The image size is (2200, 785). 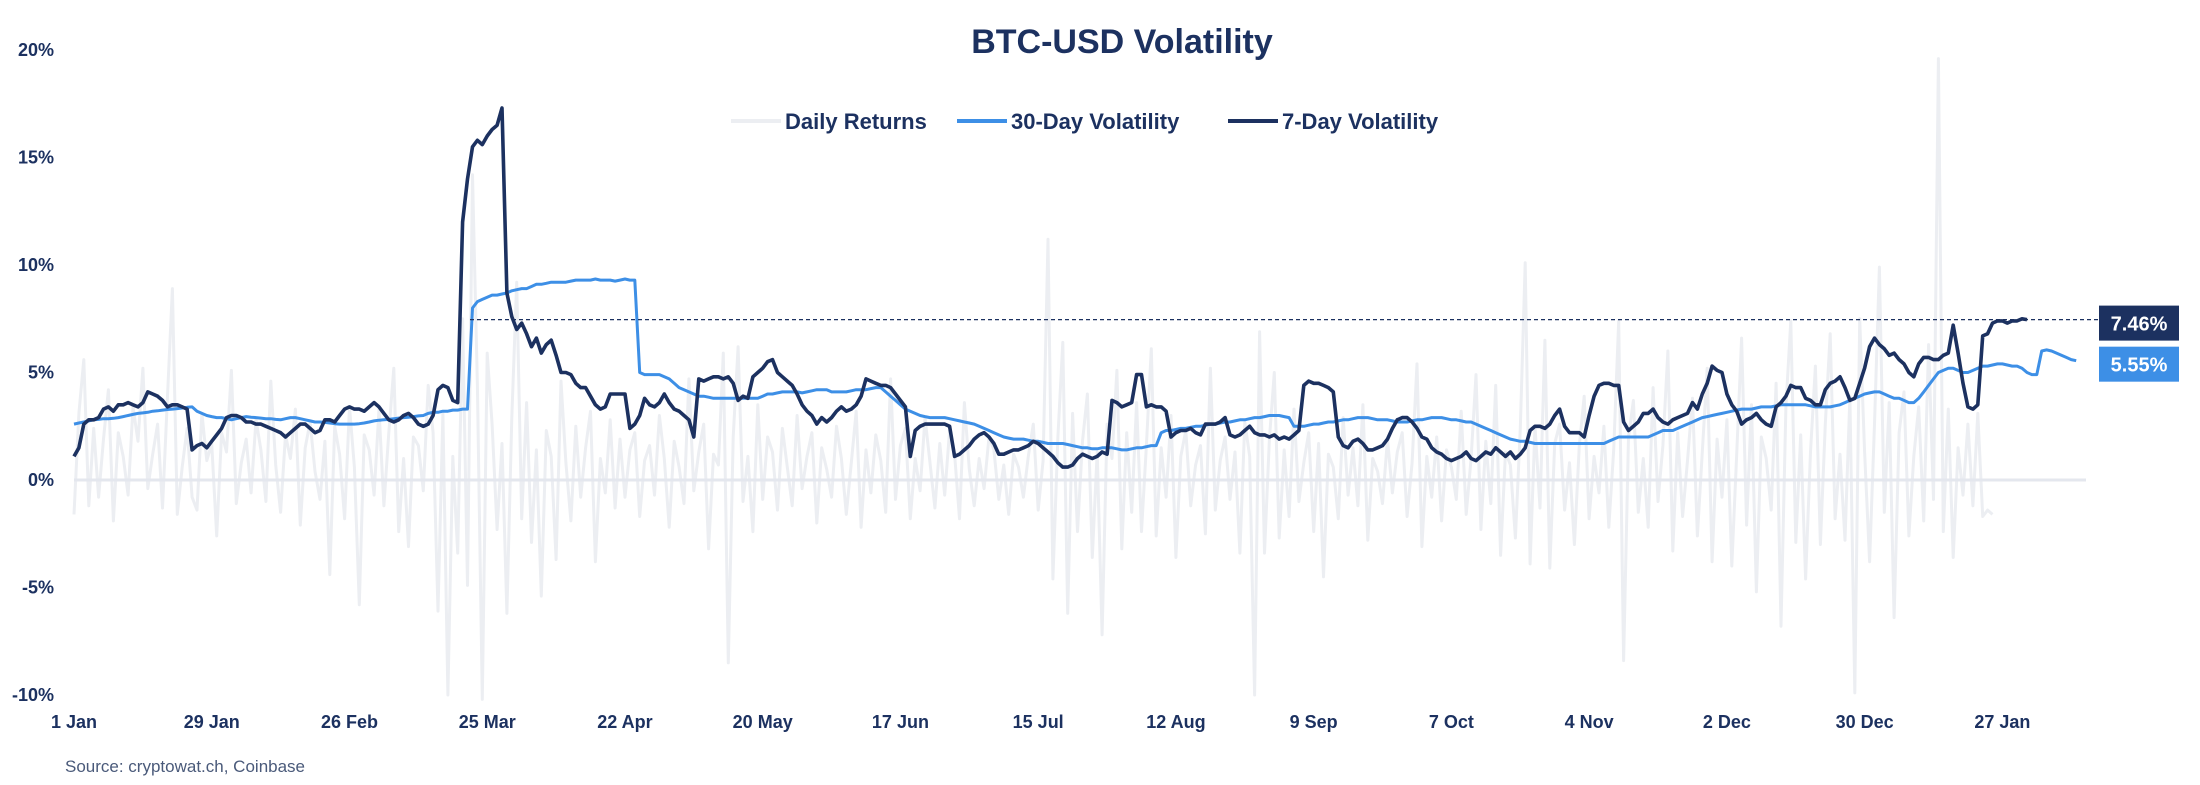 What do you see at coordinates (74, 722) in the screenshot?
I see `x-tick-label: 1 Jan` at bounding box center [74, 722].